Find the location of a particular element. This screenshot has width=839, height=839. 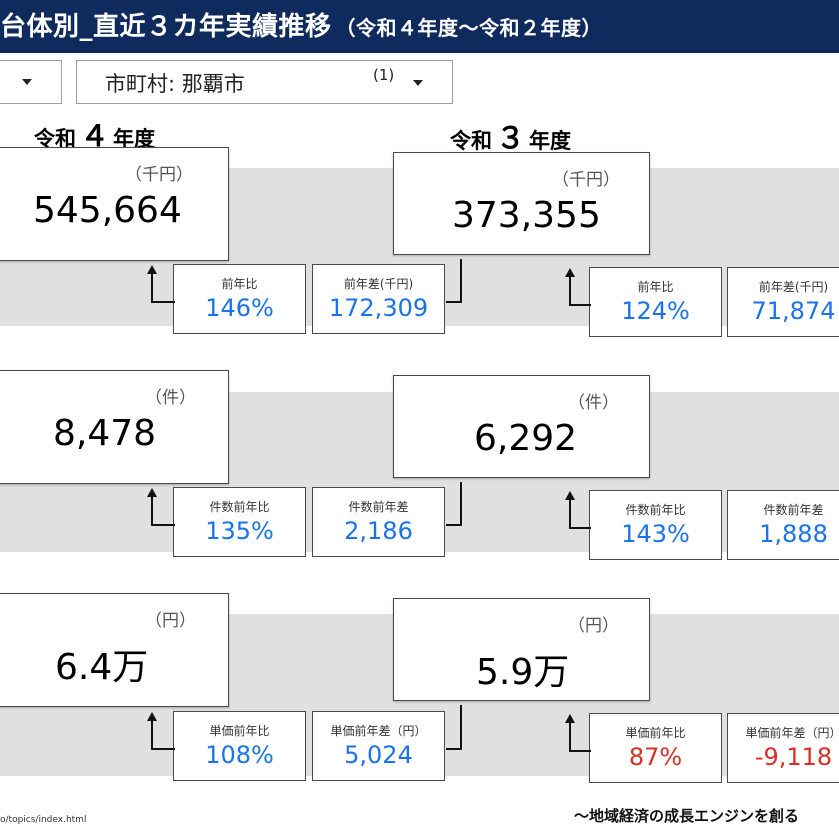

yoy-ratio-box: 前年比 146% is located at coordinates (239, 299).